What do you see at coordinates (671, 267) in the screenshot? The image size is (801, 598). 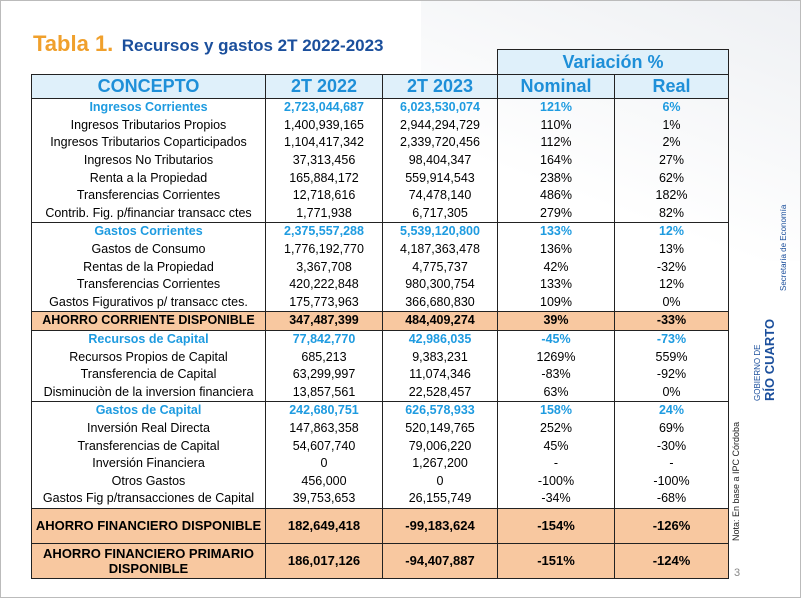 I see `value-cell: -32%` at bounding box center [671, 267].